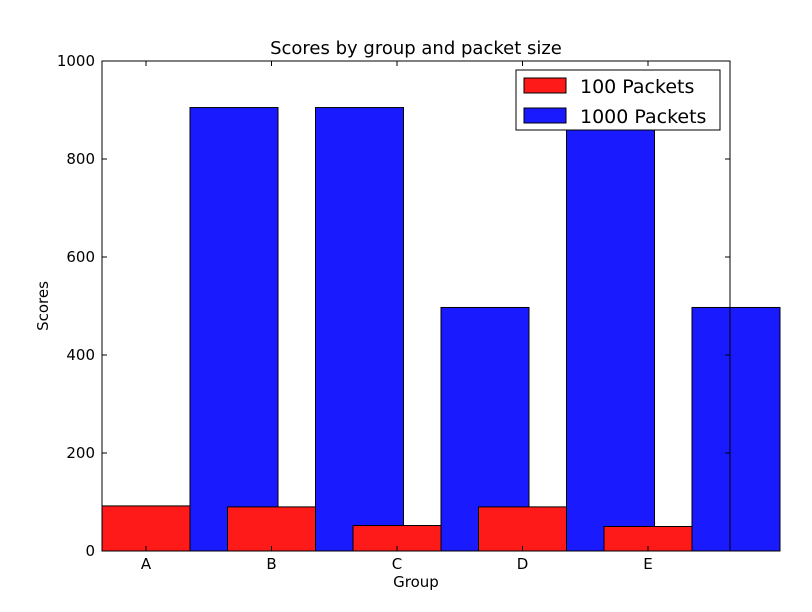 This screenshot has height=612, width=812. What do you see at coordinates (618, 100) in the screenshot?
I see `legend: 100 Packets 1000 Packets` at bounding box center [618, 100].